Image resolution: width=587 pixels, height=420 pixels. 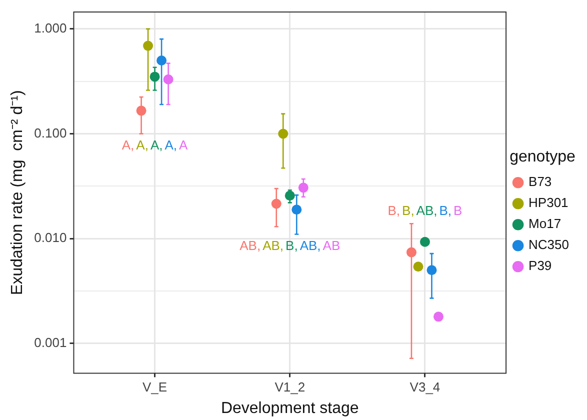 What do you see at coordinates (545, 224) in the screenshot?
I see `legend-label: Mo17` at bounding box center [545, 224].